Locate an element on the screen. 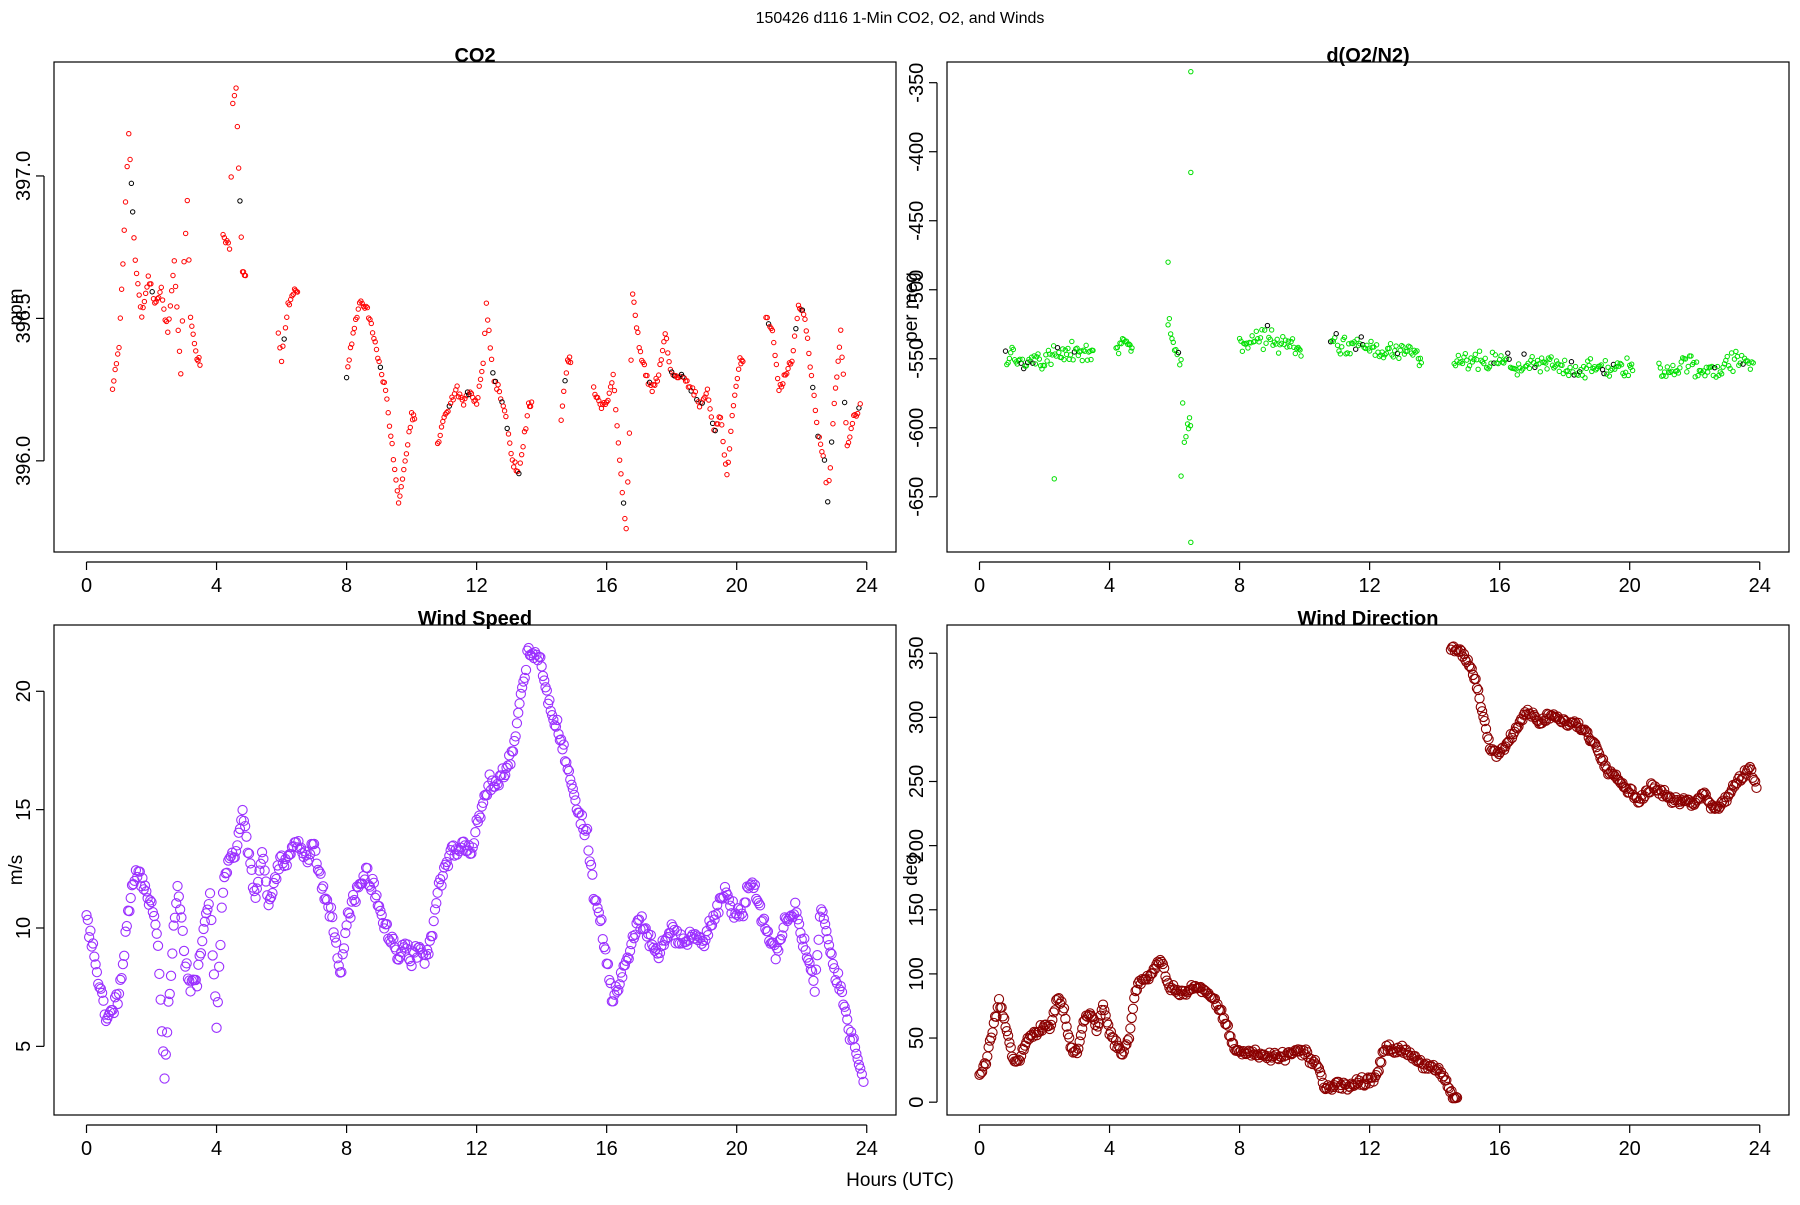  wind_speed-x-tick-label: 12 is located at coordinates (477, 1149).